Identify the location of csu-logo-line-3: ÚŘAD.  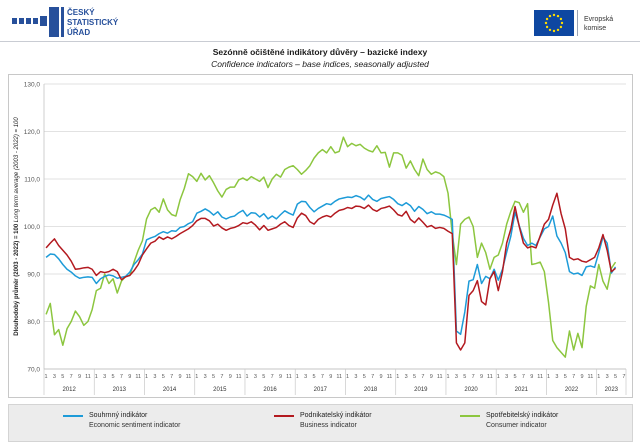
(78, 32).